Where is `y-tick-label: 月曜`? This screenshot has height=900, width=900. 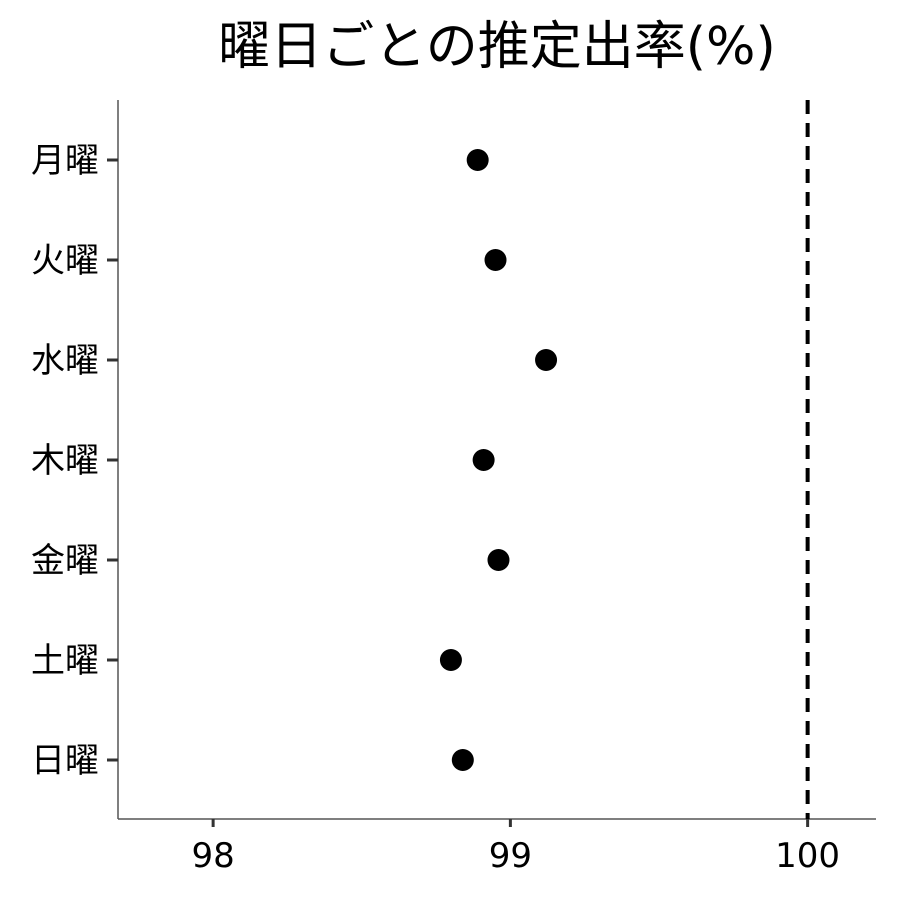
y-tick-label: 月曜 is located at coordinates (65, 161).